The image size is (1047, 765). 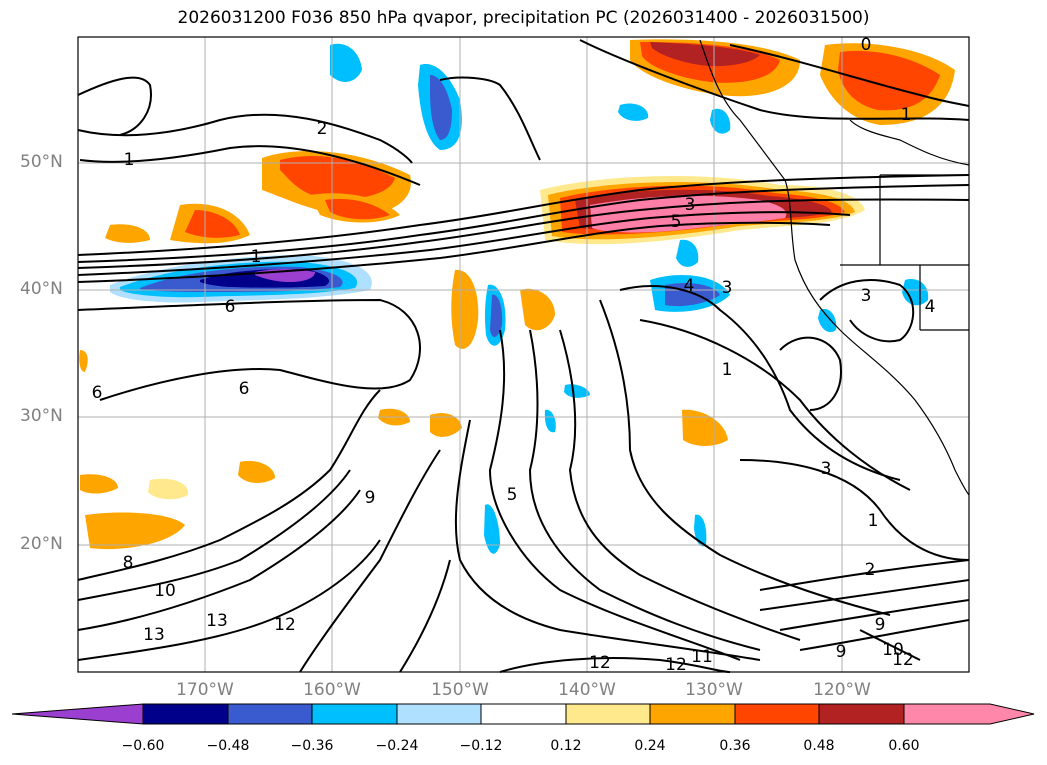 I want to click on lat-tick-label: 30°N, so click(x=41, y=416).